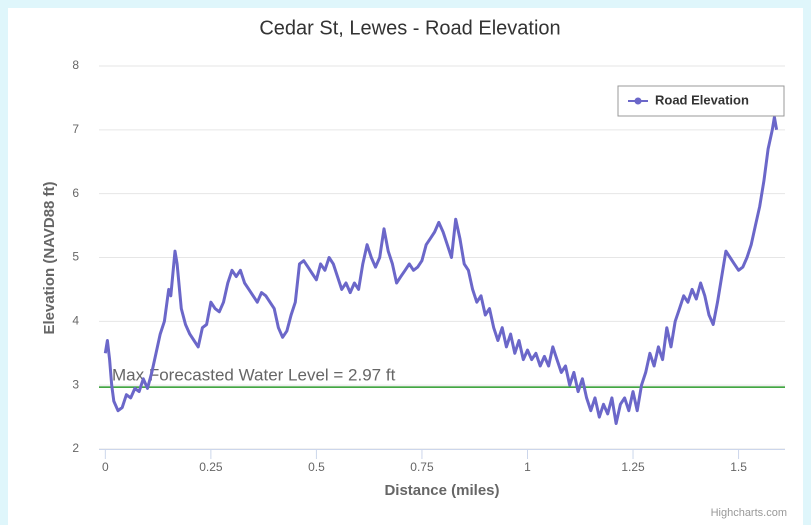 The height and width of the screenshot is (525, 811). What do you see at coordinates (422, 467) in the screenshot?
I see `x-tick-label: 0.75` at bounding box center [422, 467].